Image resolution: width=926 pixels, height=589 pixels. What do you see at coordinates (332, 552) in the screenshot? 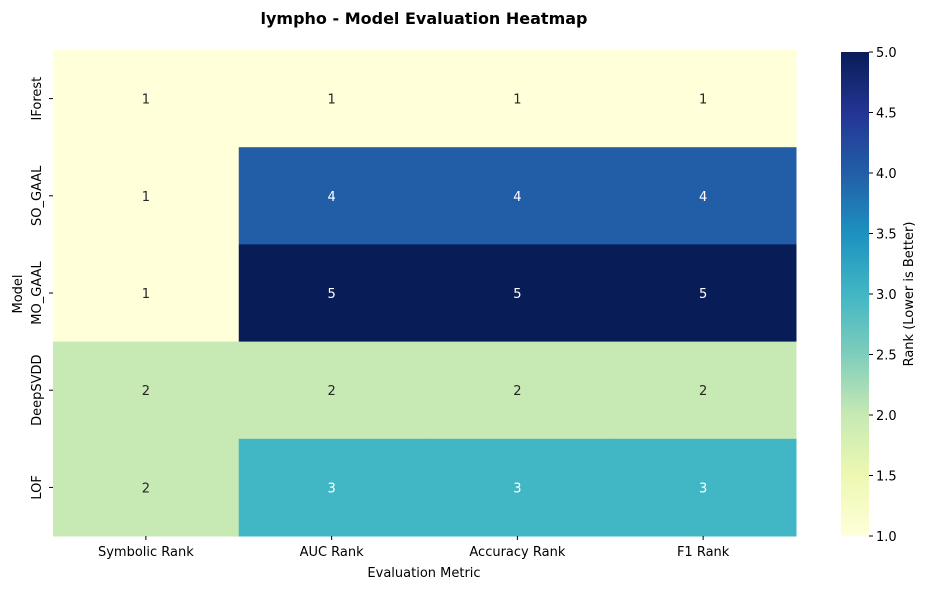
I see `x-tick-label: AUC Rank` at bounding box center [332, 552].